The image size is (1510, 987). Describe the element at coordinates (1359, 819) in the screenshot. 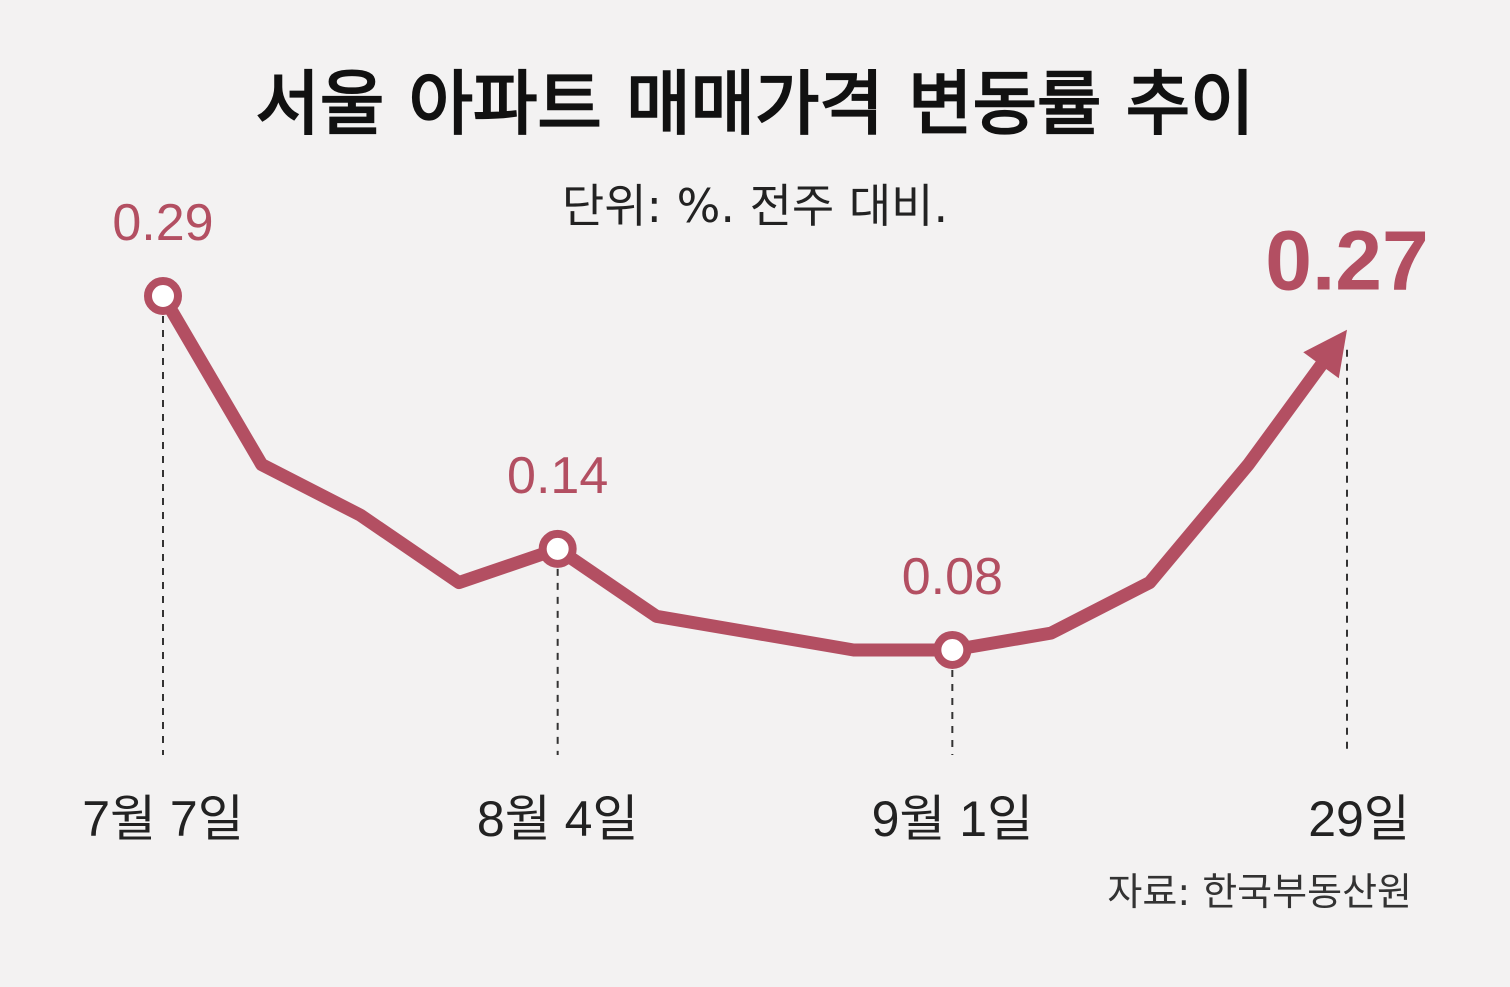

I see `x-tick-label: 29일` at that location.